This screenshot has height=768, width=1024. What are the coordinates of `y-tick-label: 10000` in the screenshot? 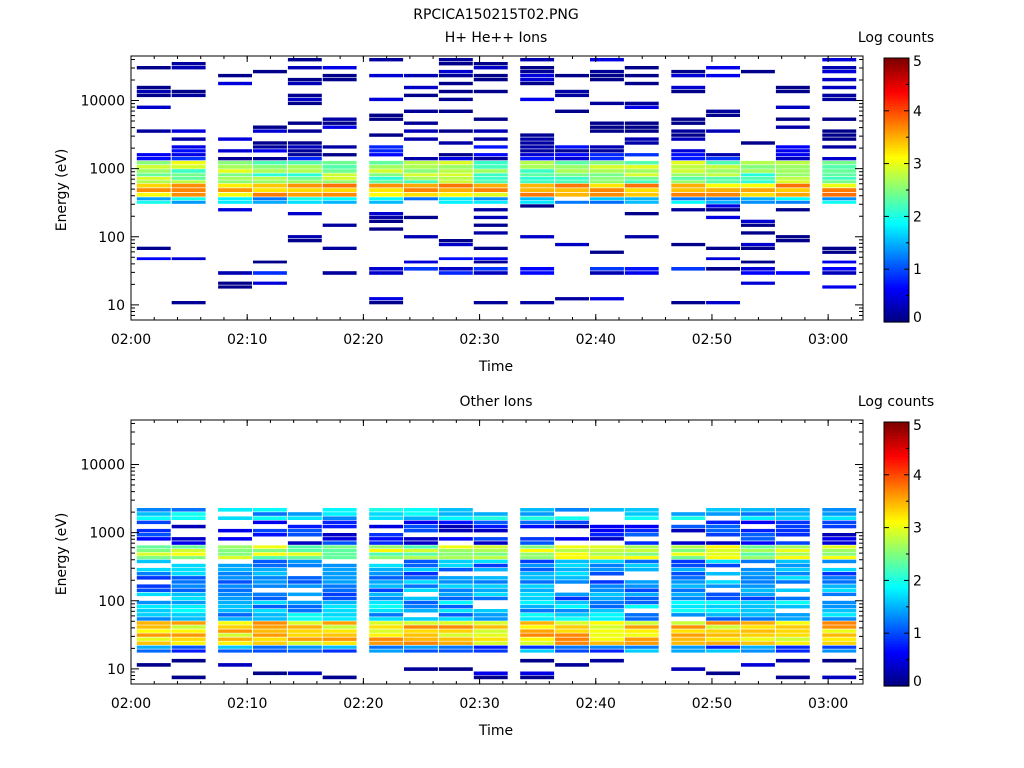 It's located at (102, 102).